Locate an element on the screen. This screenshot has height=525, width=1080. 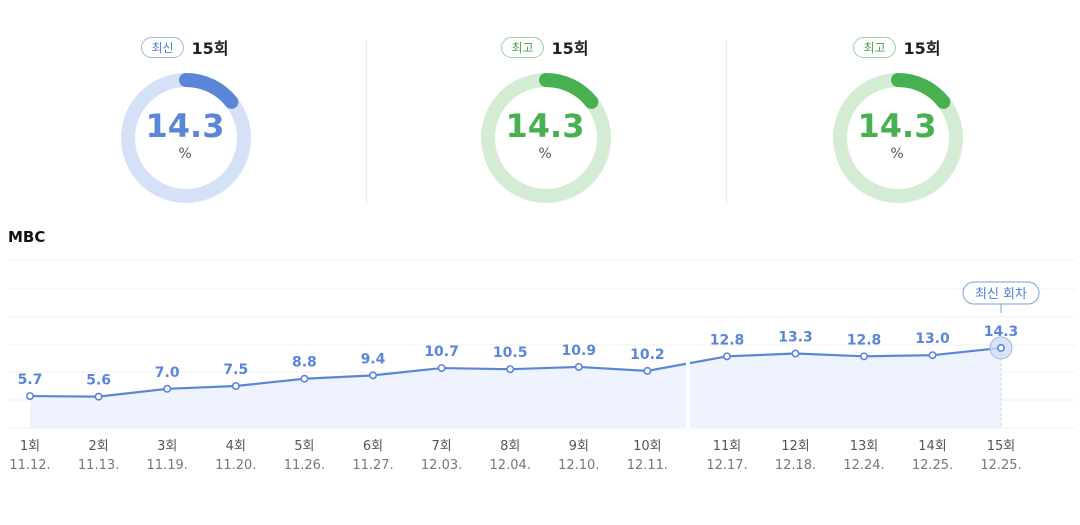
x-tick-episode: 5회 is located at coordinates (304, 446).